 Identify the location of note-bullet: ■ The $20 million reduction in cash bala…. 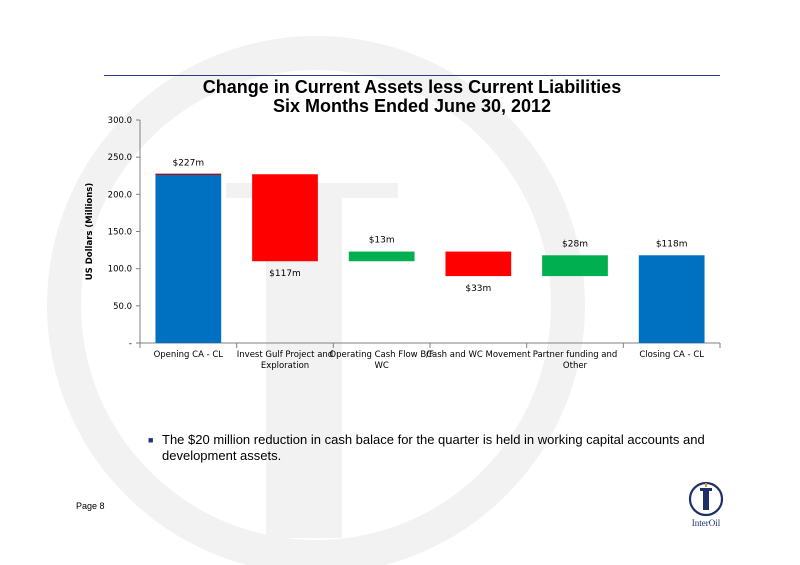
(428, 448).